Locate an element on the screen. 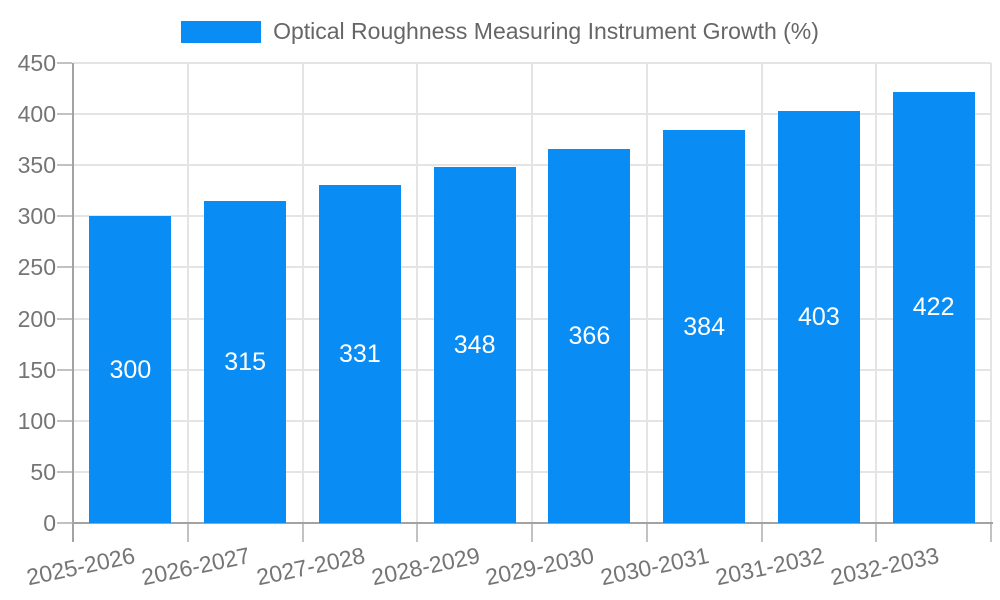 The image size is (1000, 600). bar-value-label: 366 is located at coordinates (589, 335).